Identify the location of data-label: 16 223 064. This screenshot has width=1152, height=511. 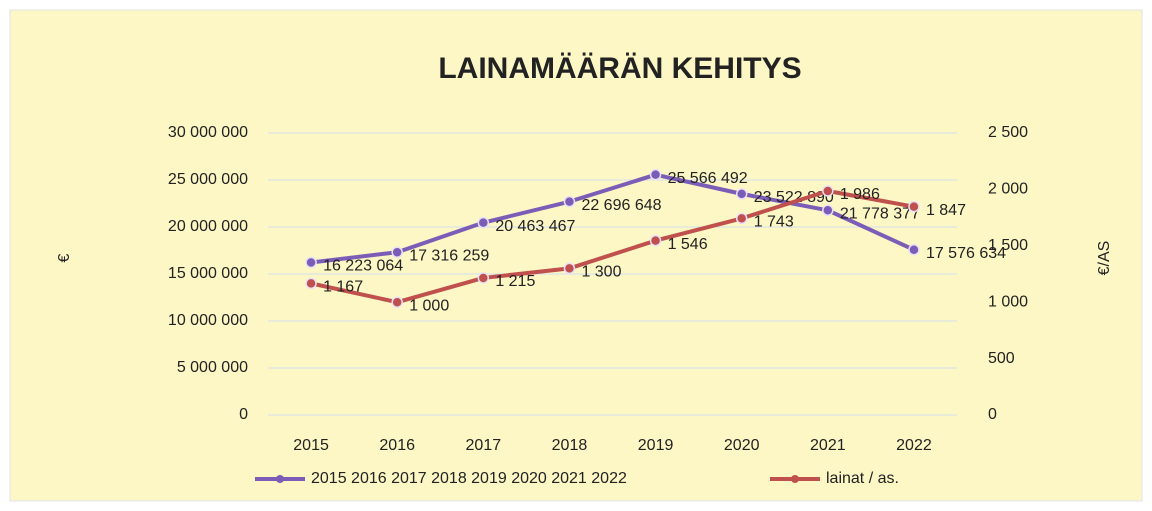
(363, 266).